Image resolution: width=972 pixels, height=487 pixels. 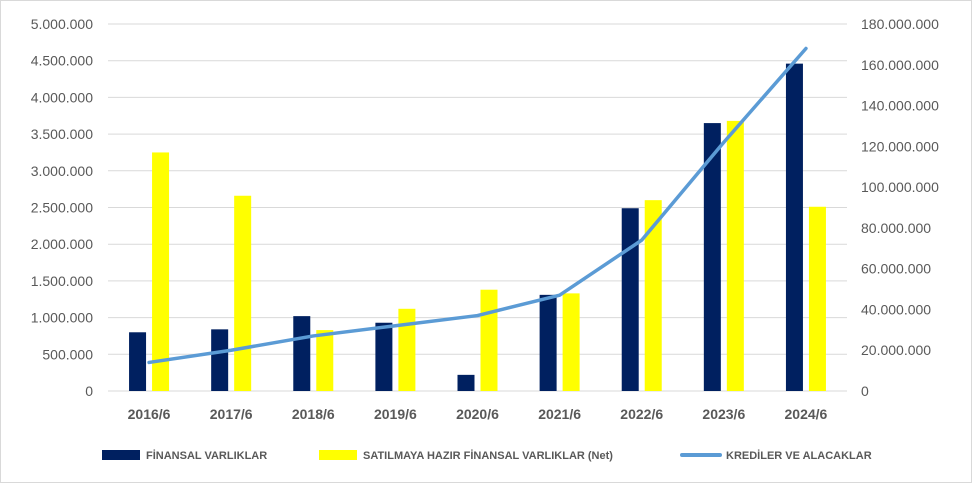 I want to click on left-tick-label: 0, so click(x=89, y=391).